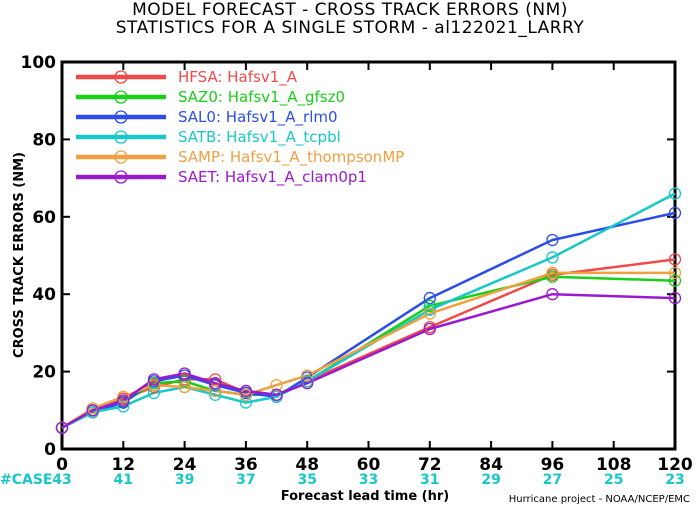 This screenshot has width=700, height=506. Describe the element at coordinates (614, 465) in the screenshot. I see `x-tick-label: 108` at that location.